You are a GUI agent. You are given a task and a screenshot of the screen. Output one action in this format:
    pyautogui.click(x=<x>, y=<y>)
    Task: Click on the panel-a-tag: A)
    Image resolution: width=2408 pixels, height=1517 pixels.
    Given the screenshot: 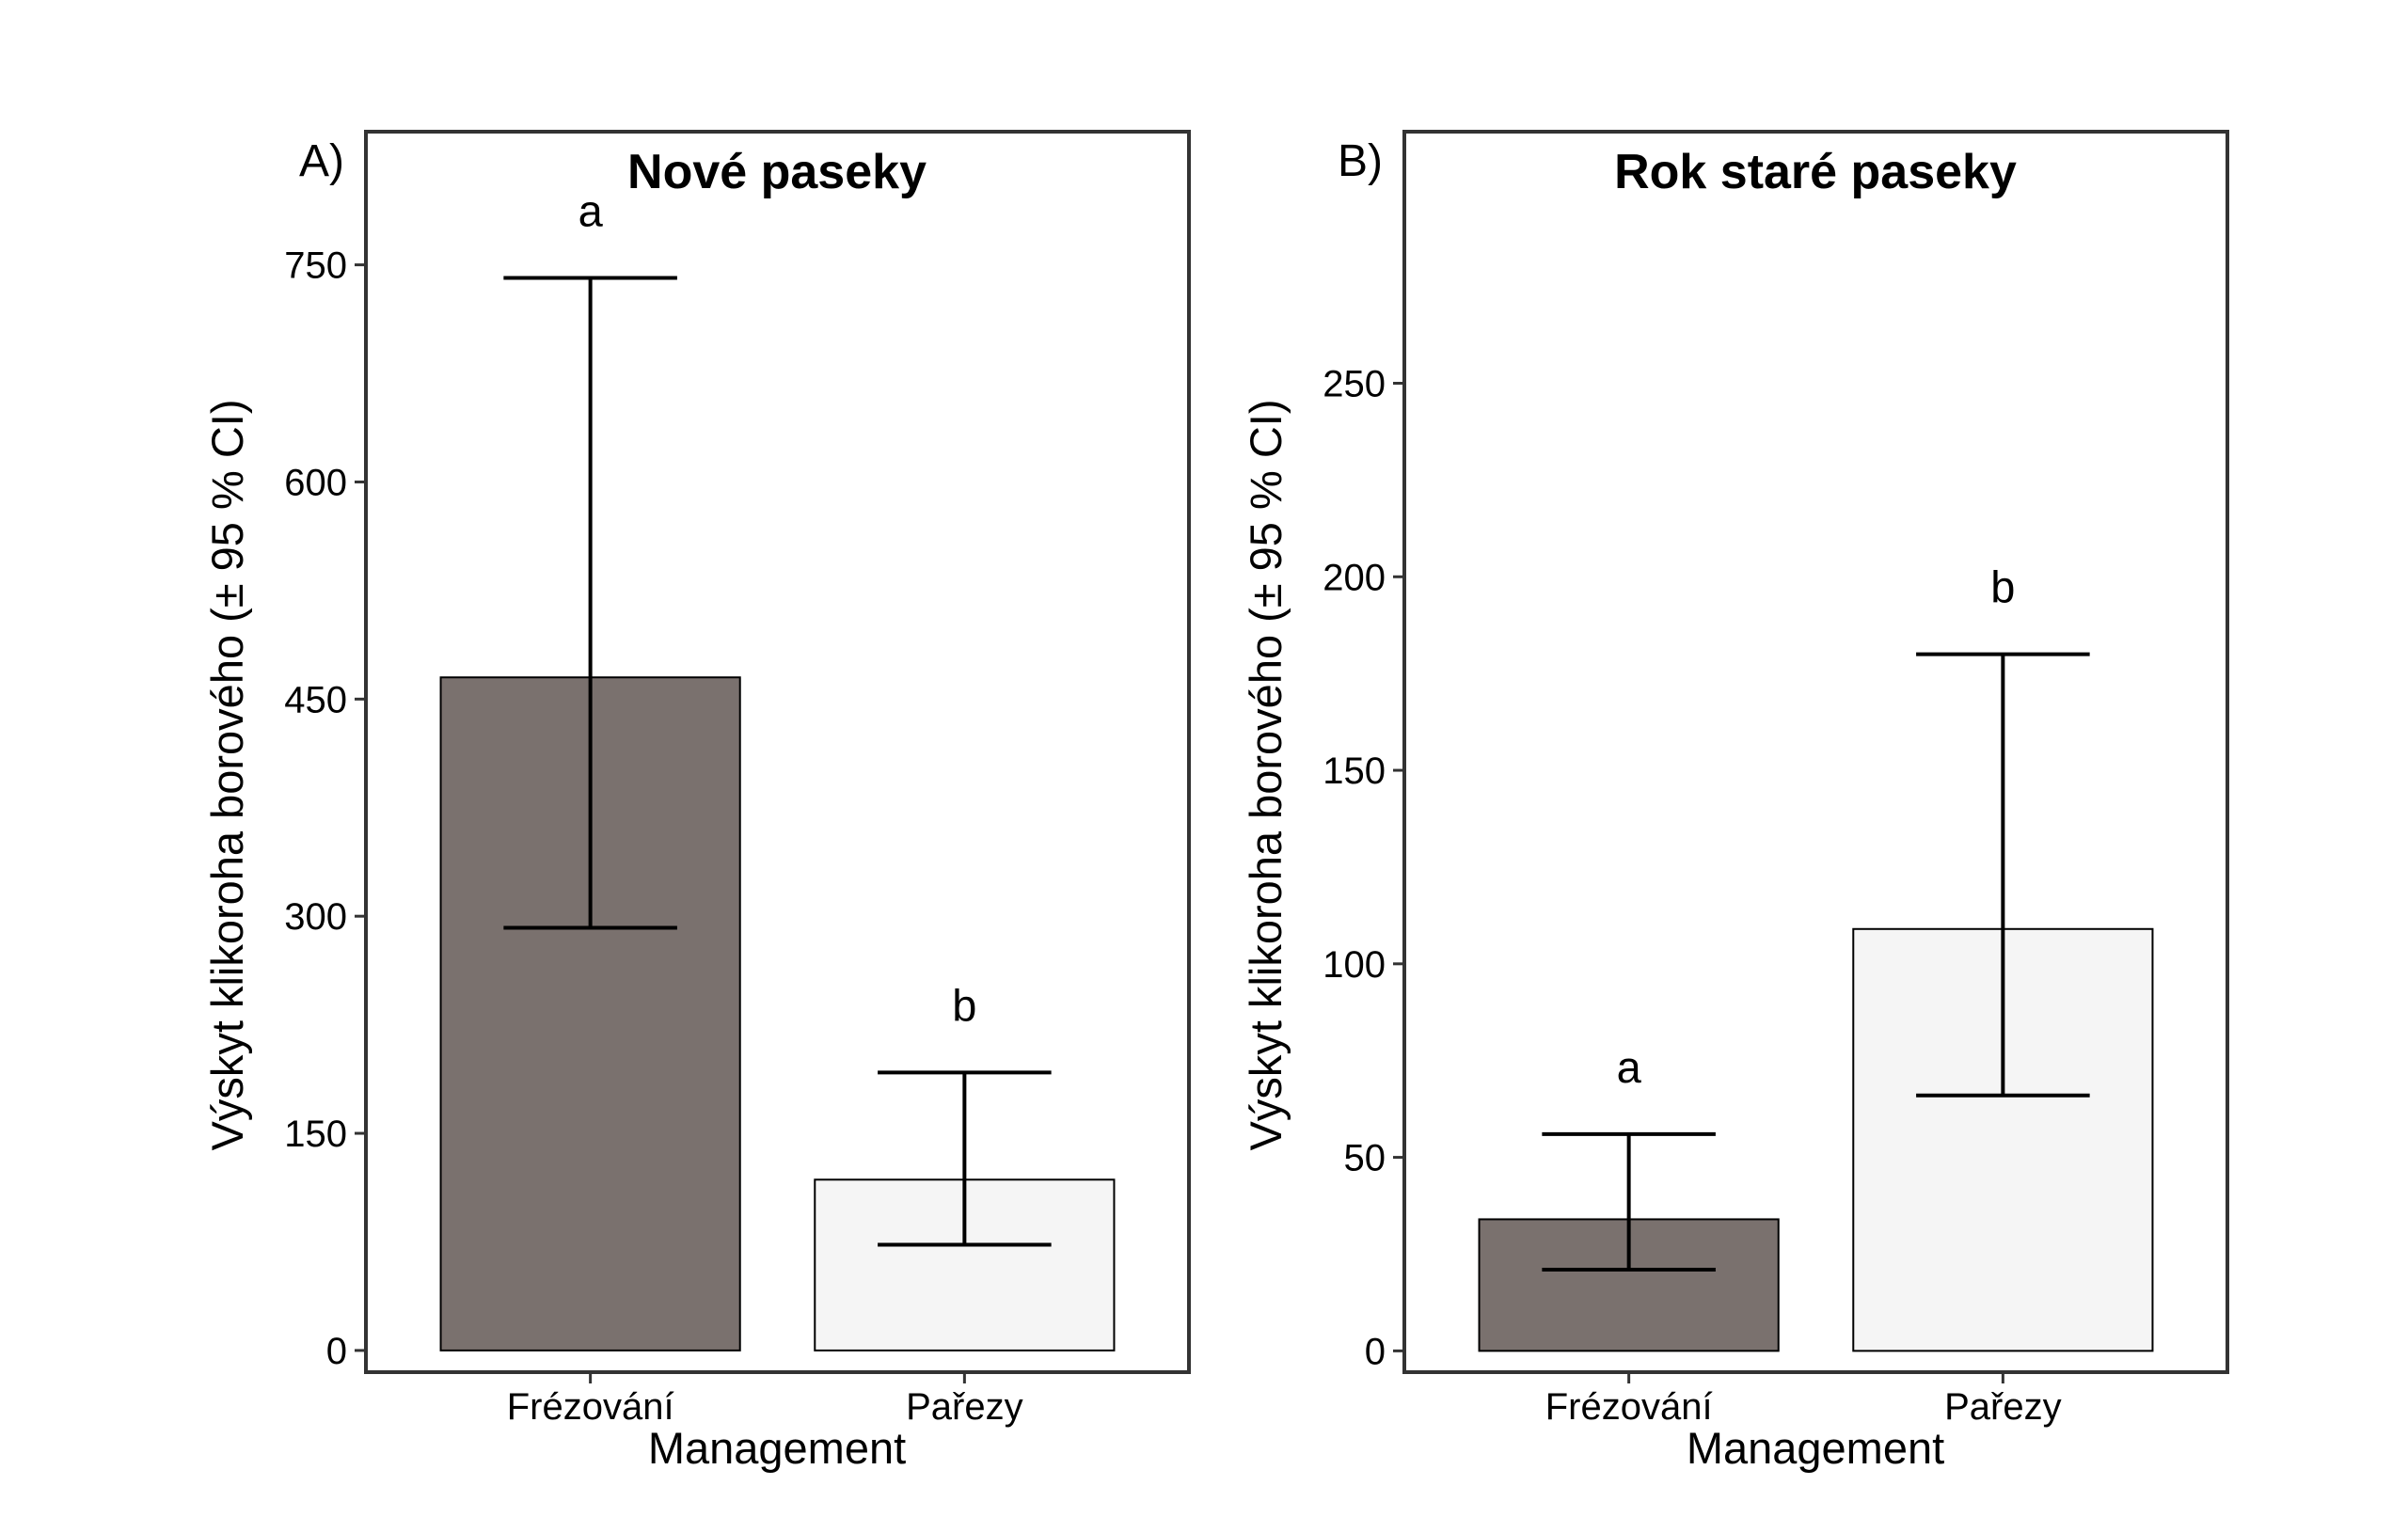 What is the action you would take?
    pyautogui.click(x=322, y=161)
    